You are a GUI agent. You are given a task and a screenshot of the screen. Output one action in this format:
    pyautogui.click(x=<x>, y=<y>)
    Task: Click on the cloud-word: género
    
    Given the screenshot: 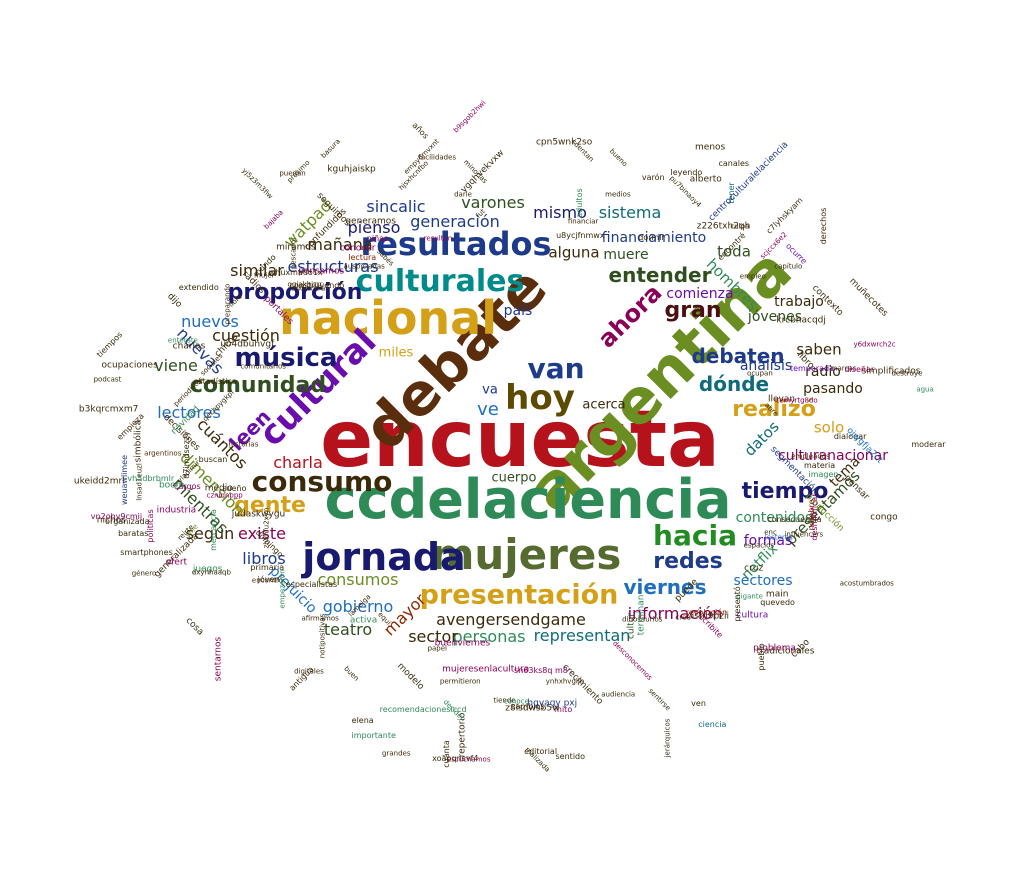 What is the action you would take?
    pyautogui.click(x=144, y=573)
    